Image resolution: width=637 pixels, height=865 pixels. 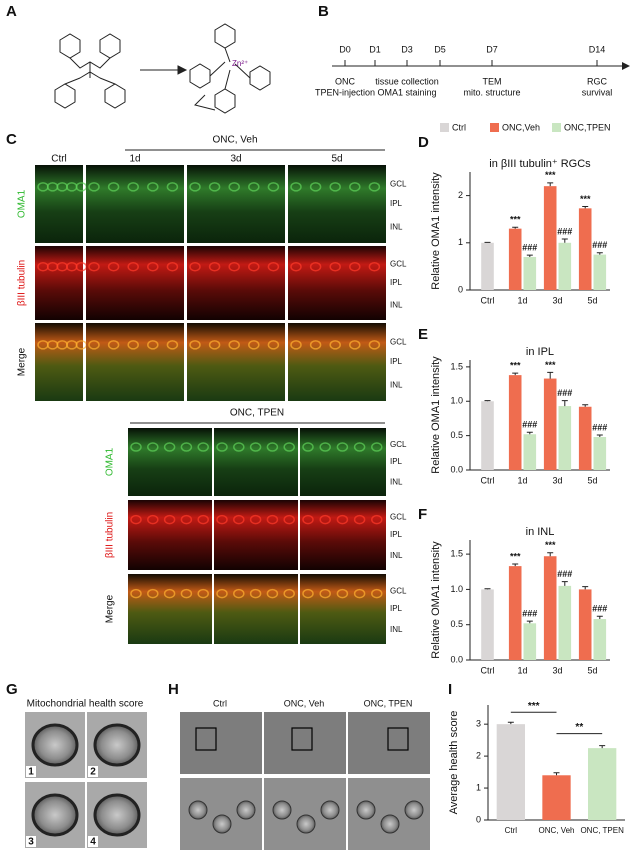 I want to click on significance: ###, so click(x=529, y=425).